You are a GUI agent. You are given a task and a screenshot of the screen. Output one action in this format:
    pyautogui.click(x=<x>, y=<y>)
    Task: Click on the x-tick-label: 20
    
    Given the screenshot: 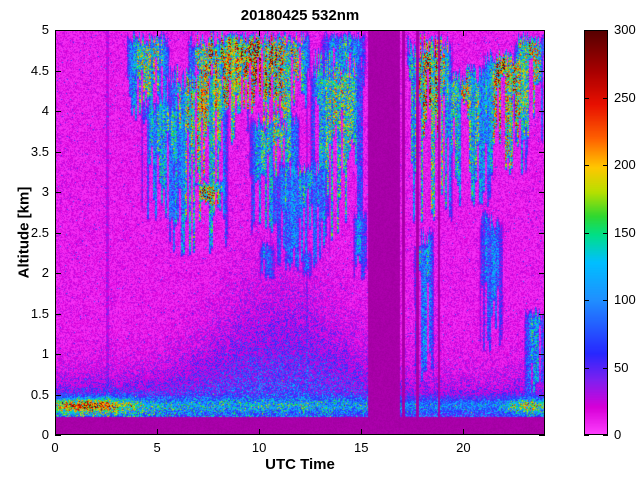 What is the action you would take?
    pyautogui.click(x=463, y=447)
    